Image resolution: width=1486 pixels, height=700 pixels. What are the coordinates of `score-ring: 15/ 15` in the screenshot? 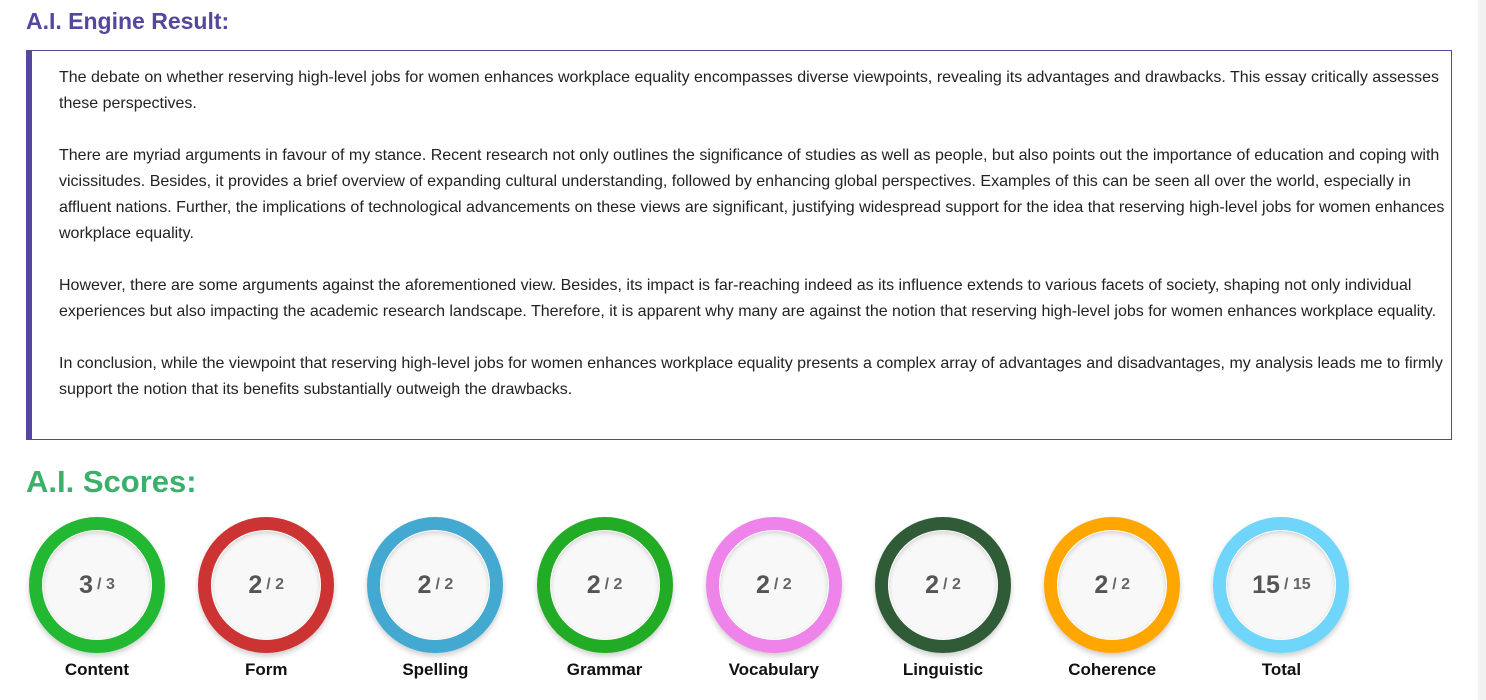 It's located at (1281, 585).